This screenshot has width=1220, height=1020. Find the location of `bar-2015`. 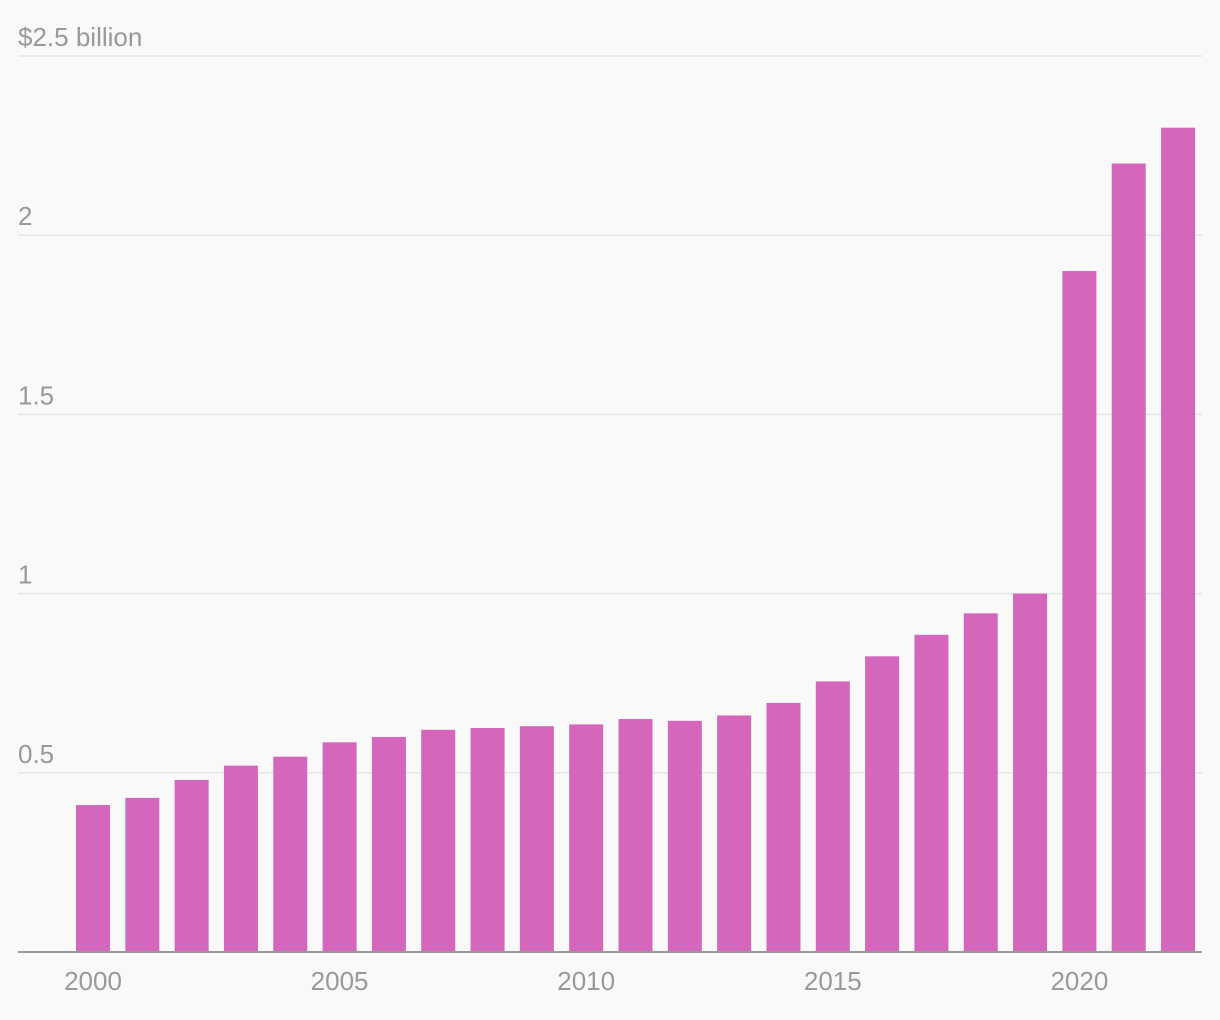

bar-2015 is located at coordinates (832, 816).